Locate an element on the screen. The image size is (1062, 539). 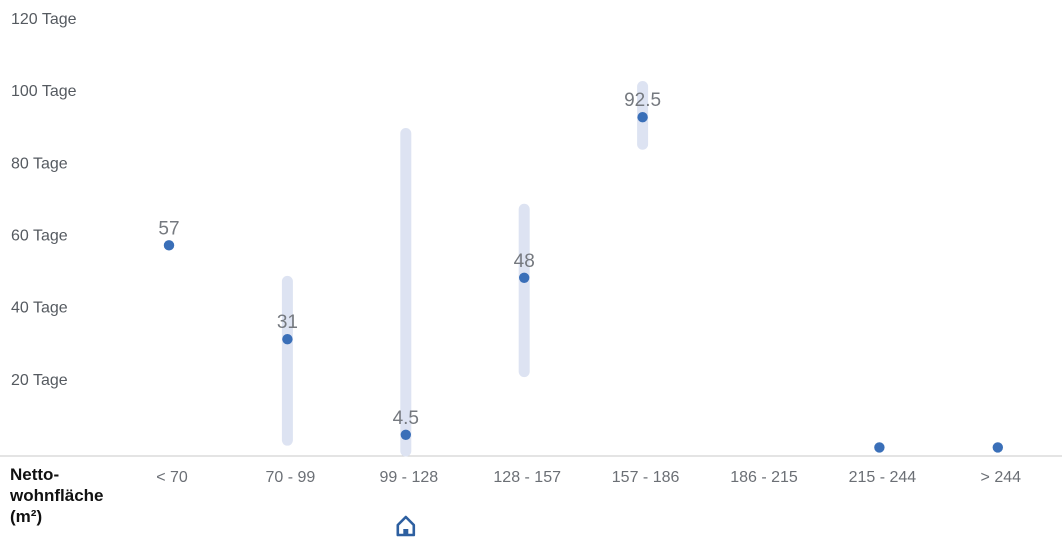
home-icon-outline is located at coordinates (406, 526).